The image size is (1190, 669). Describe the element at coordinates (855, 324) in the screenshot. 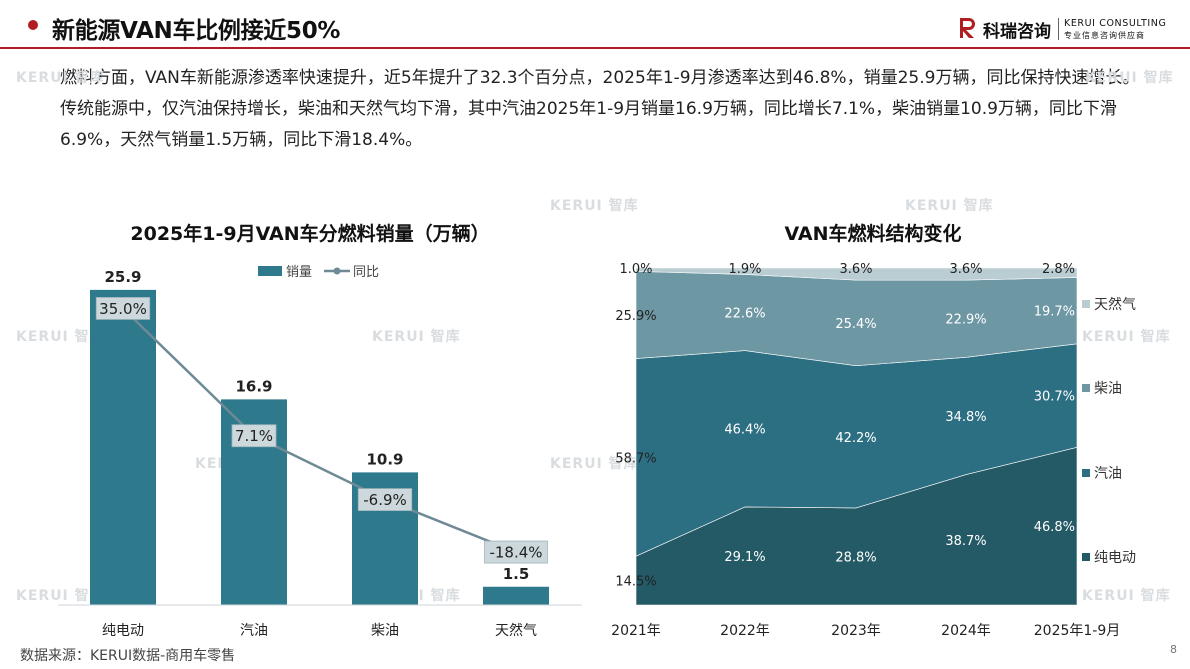

I see `area-data-label: 25.4%` at that location.